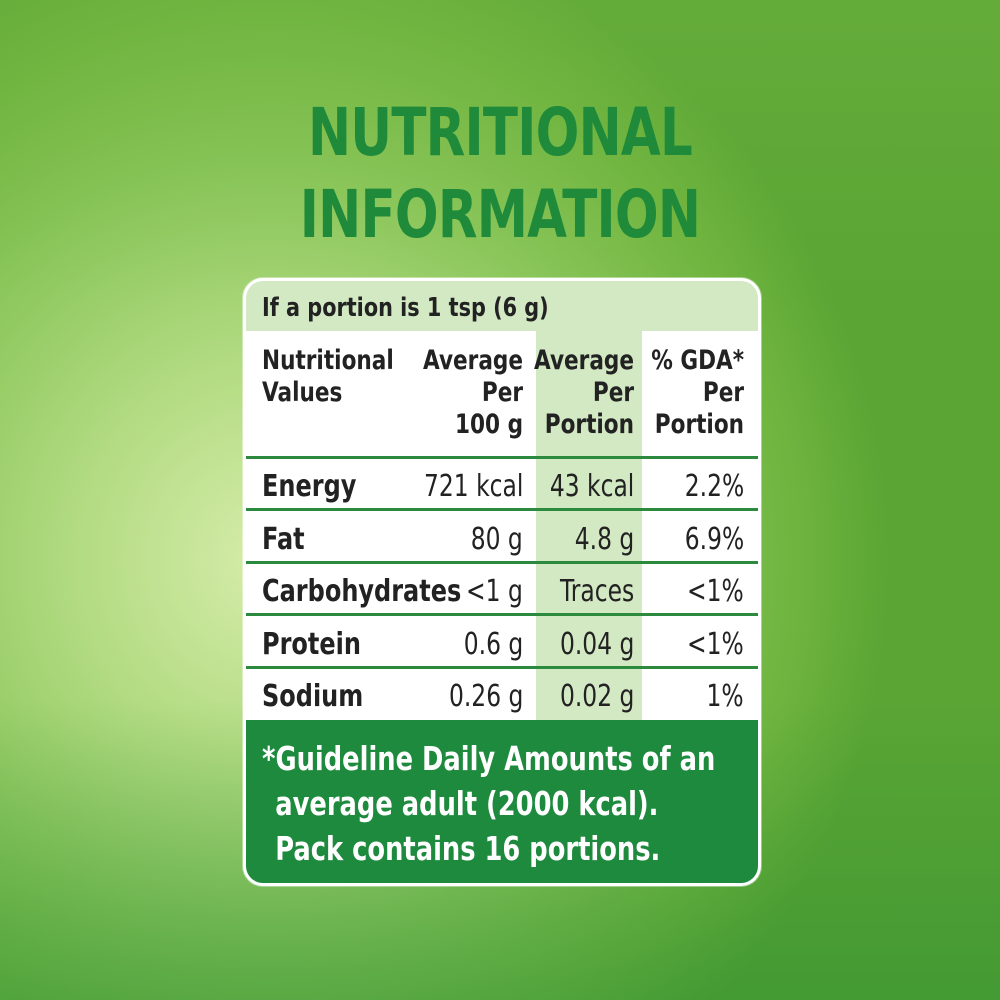 The image size is (1000, 1000). What do you see at coordinates (715, 591) in the screenshot?
I see `row-carbohydrates-gda: <1%` at bounding box center [715, 591].